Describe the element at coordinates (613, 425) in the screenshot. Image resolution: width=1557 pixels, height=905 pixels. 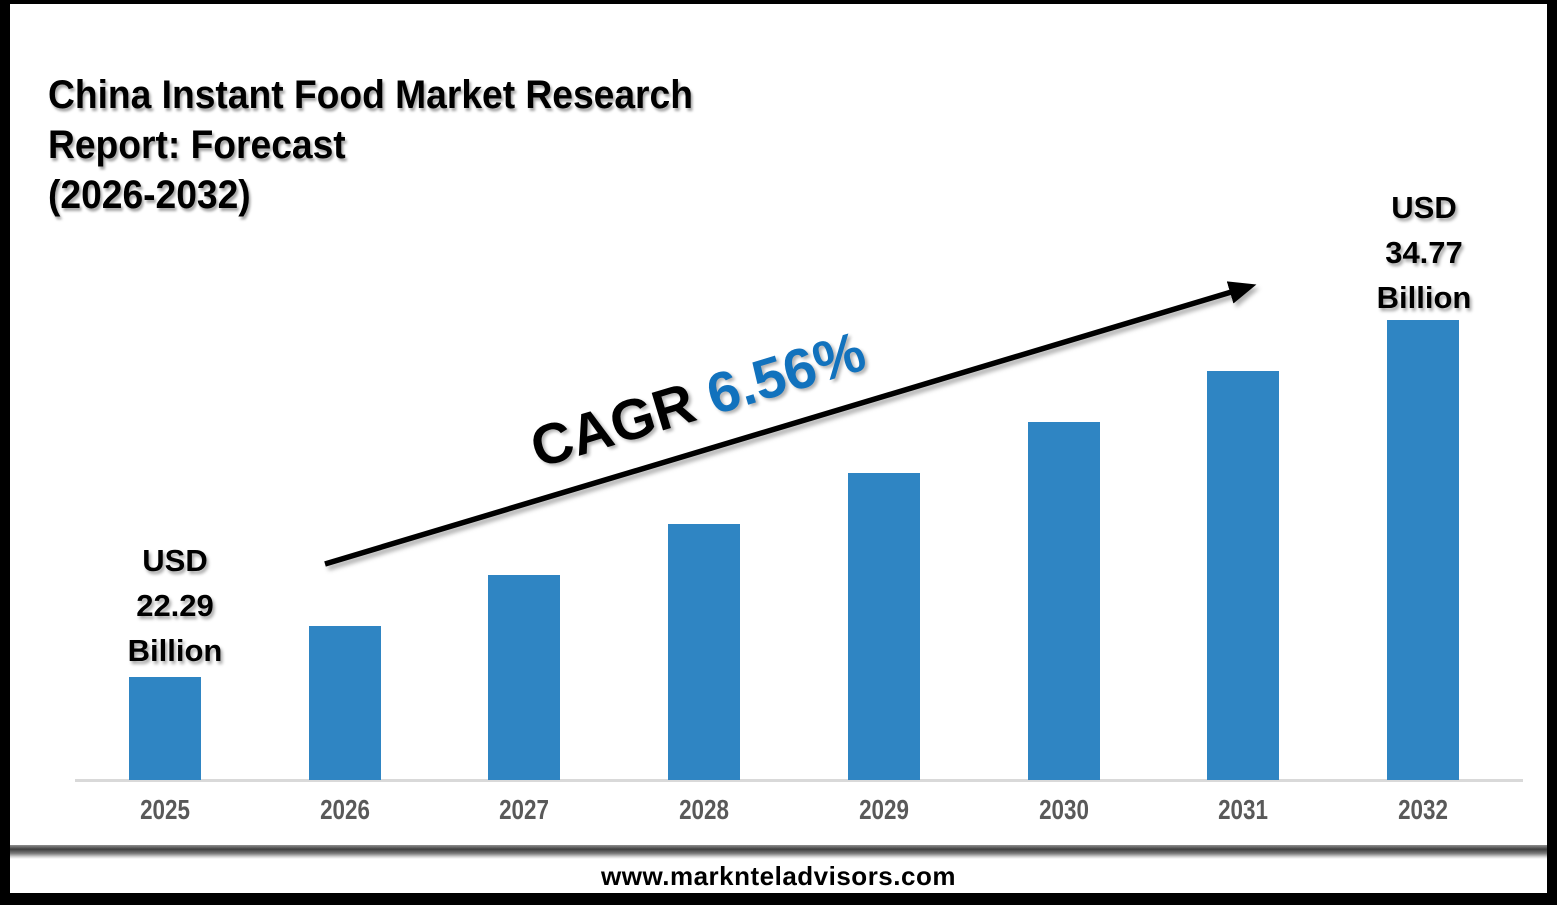
I see `cagr-label: CAGR` at that location.